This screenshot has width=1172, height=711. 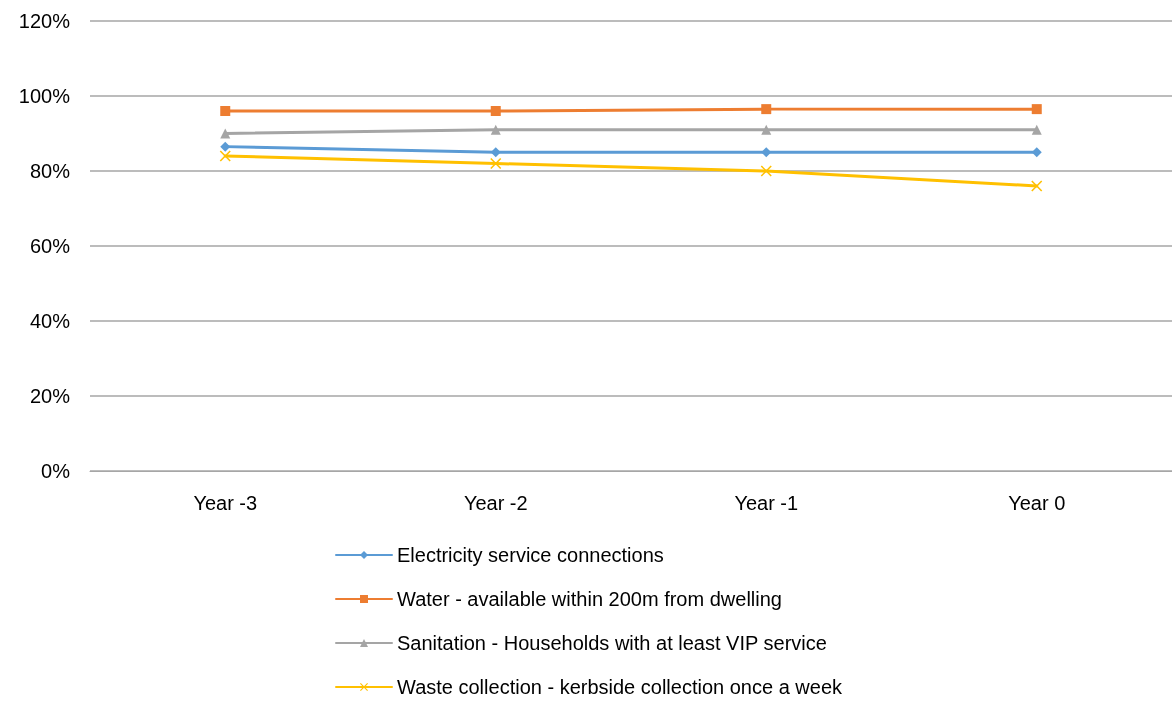 I want to click on y-tick-label: 40%, so click(x=50, y=321).